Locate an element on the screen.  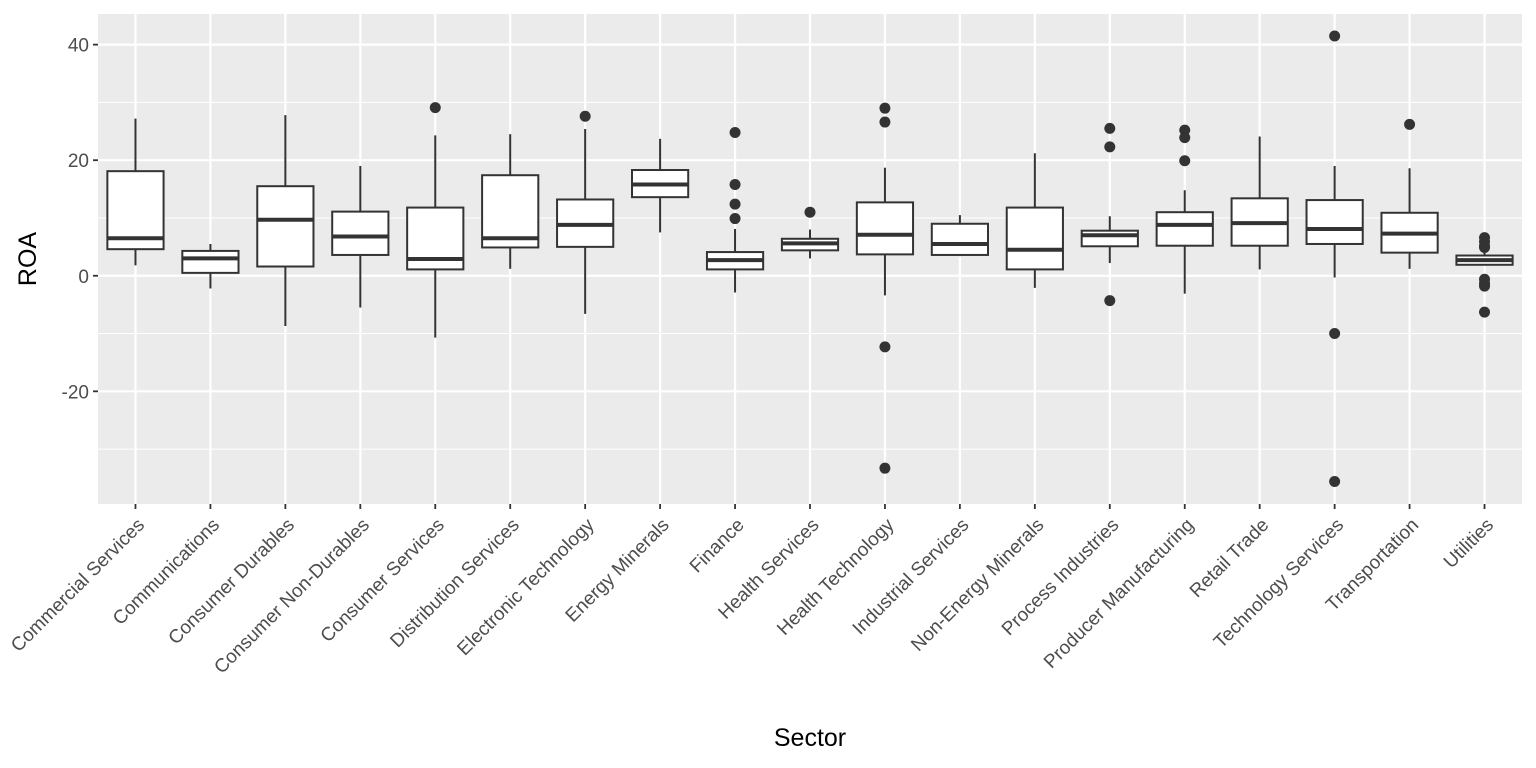
x-tick-label: Technology Services is located at coordinates (1279, 584).